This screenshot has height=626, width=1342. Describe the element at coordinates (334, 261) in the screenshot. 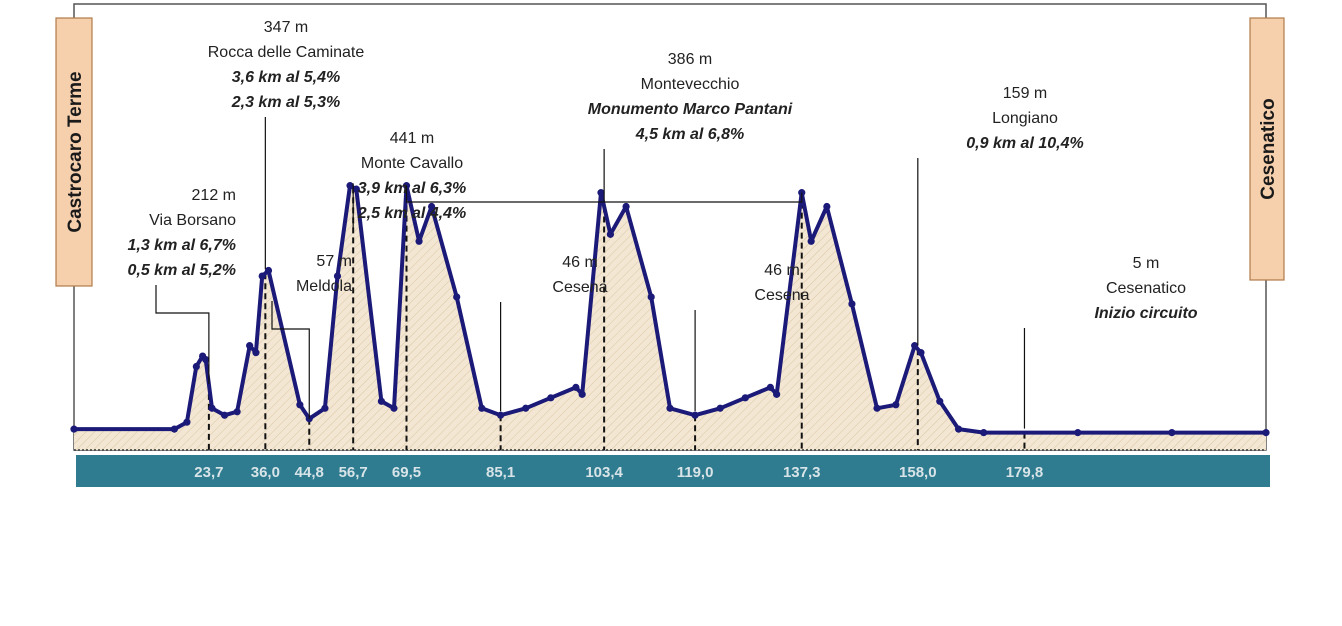

I see `location-label: 57 m` at that location.